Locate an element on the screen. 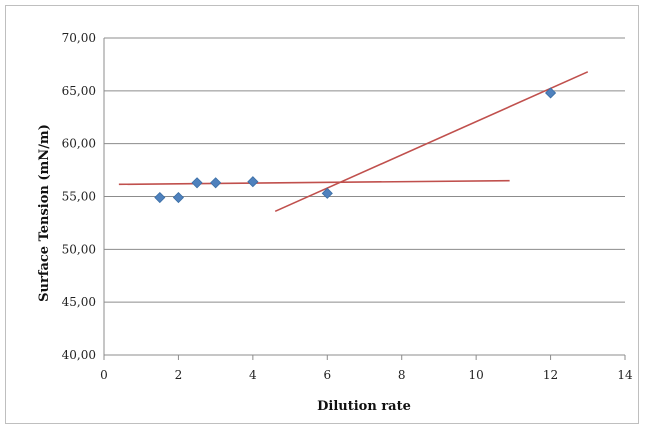 This screenshot has width=646, height=431. x-tick-label: 10 is located at coordinates (476, 375).